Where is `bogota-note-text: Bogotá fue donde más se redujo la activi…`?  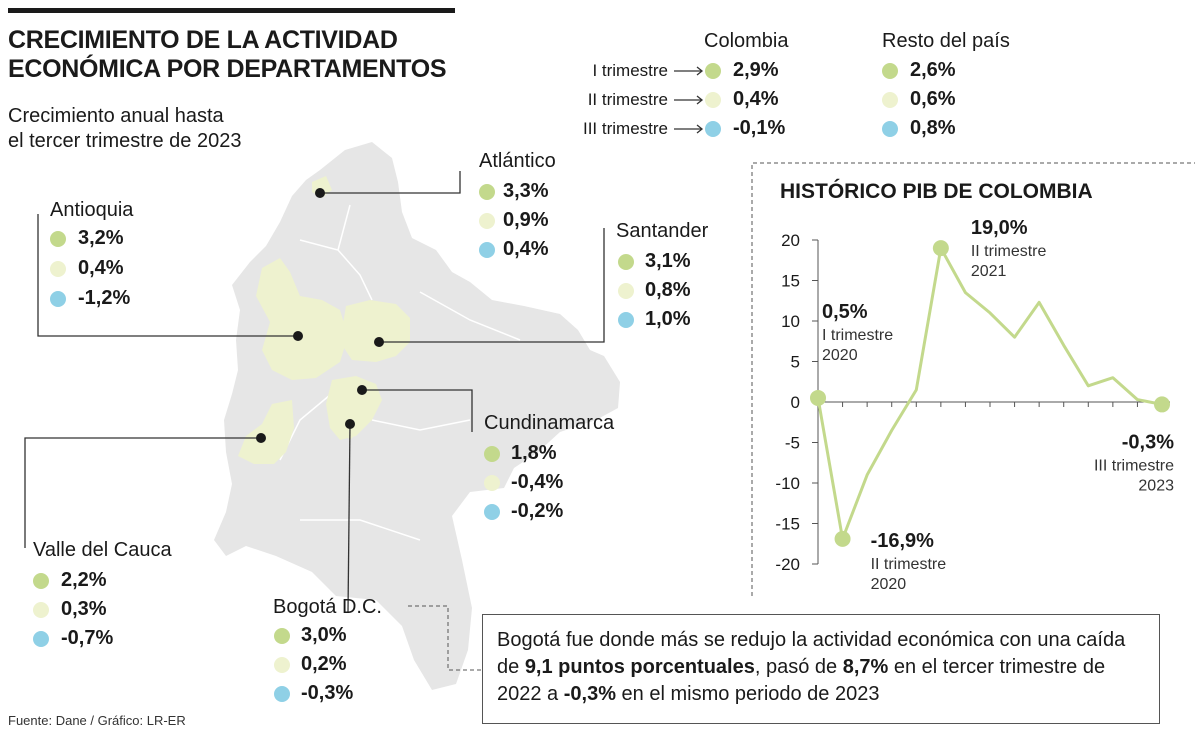
bogota-note-text: Bogotá fue donde más se redujo la activi… is located at coordinates (824, 667).